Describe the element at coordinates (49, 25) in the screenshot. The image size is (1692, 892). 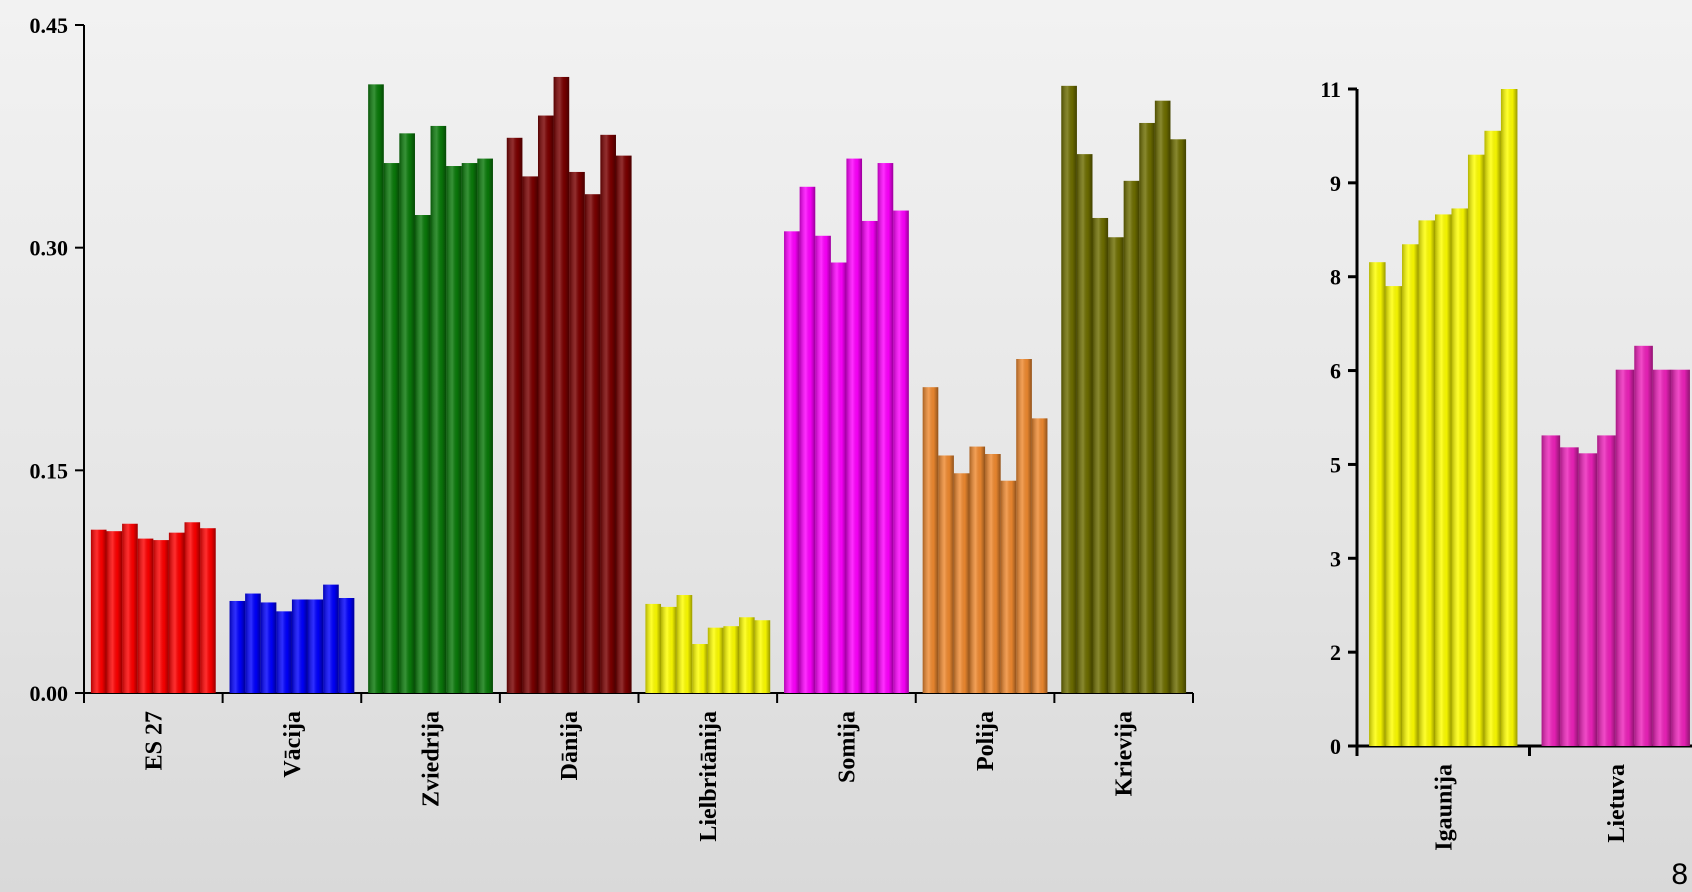
I see `y-tick-label: 0.45` at that location.